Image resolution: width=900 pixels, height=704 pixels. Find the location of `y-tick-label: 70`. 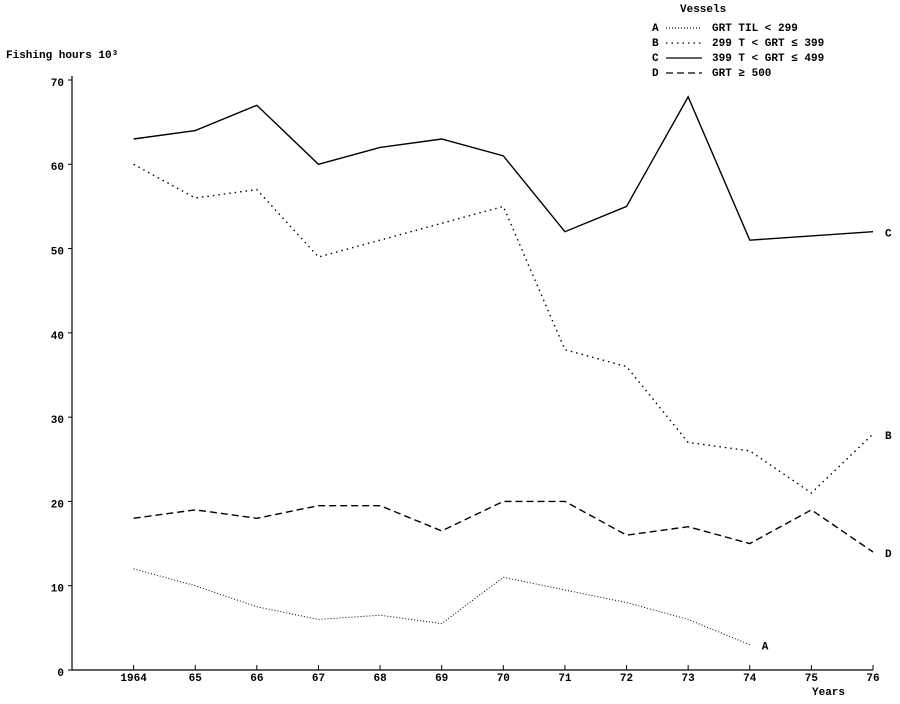

y-tick-label: 70 is located at coordinates (57, 84).